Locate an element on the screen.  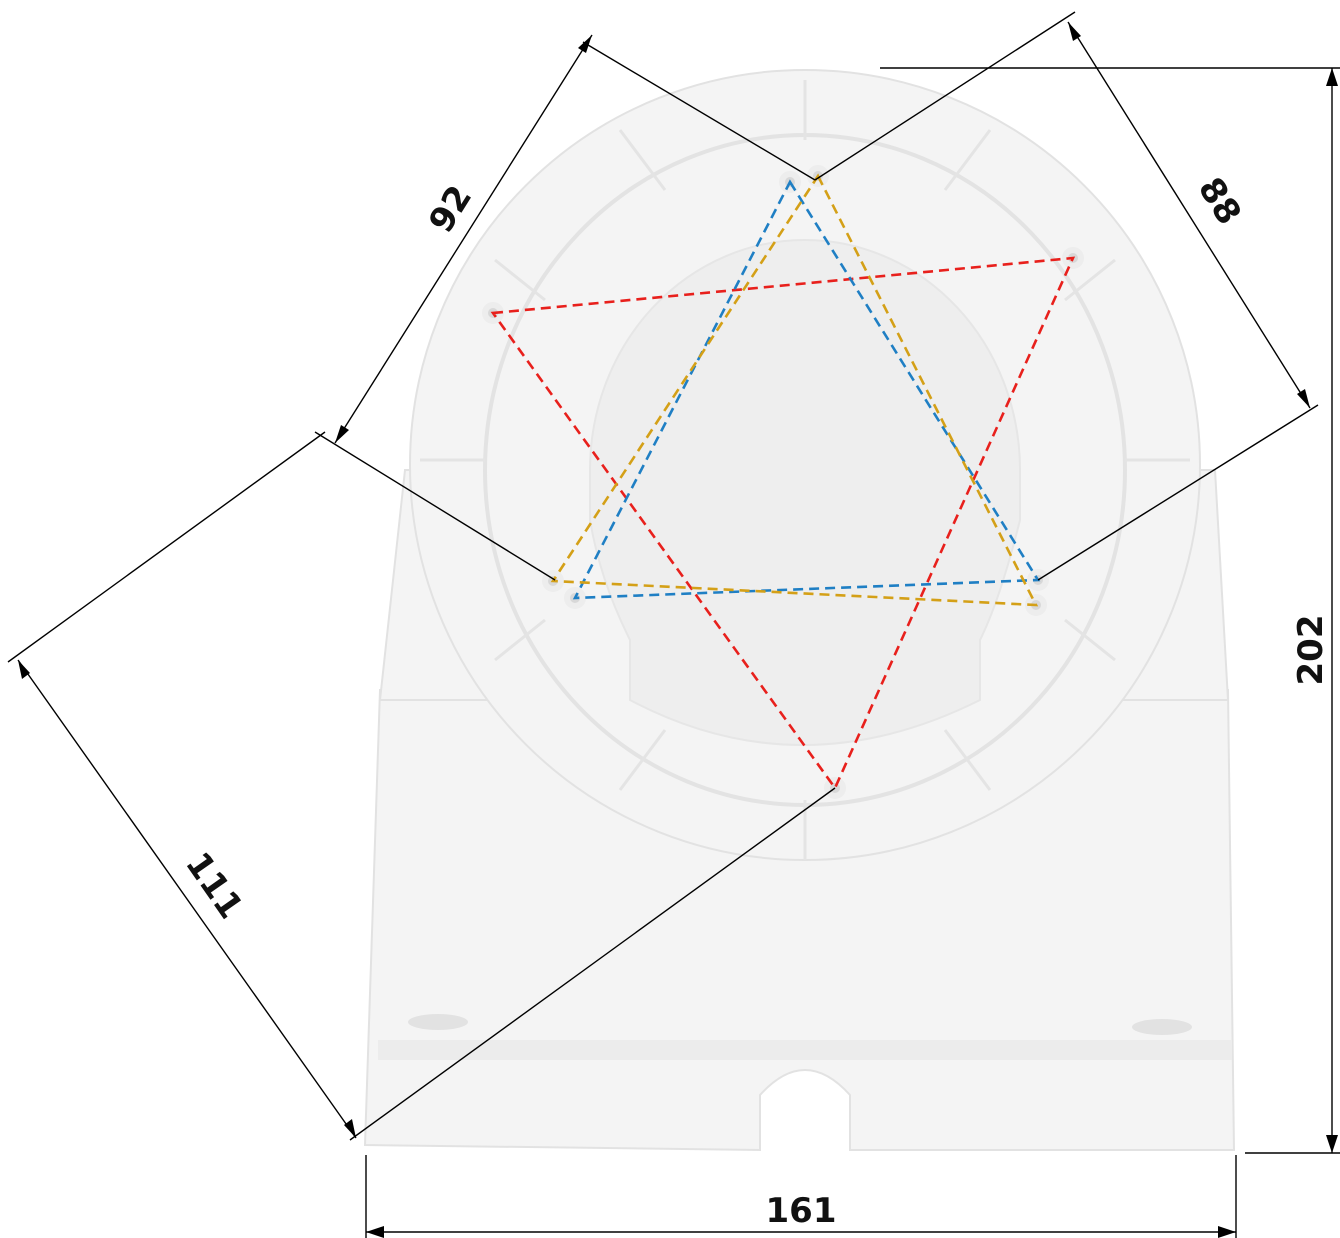
dimension-label-hole-spacing-right: 88 is located at coordinates (1219, 201).